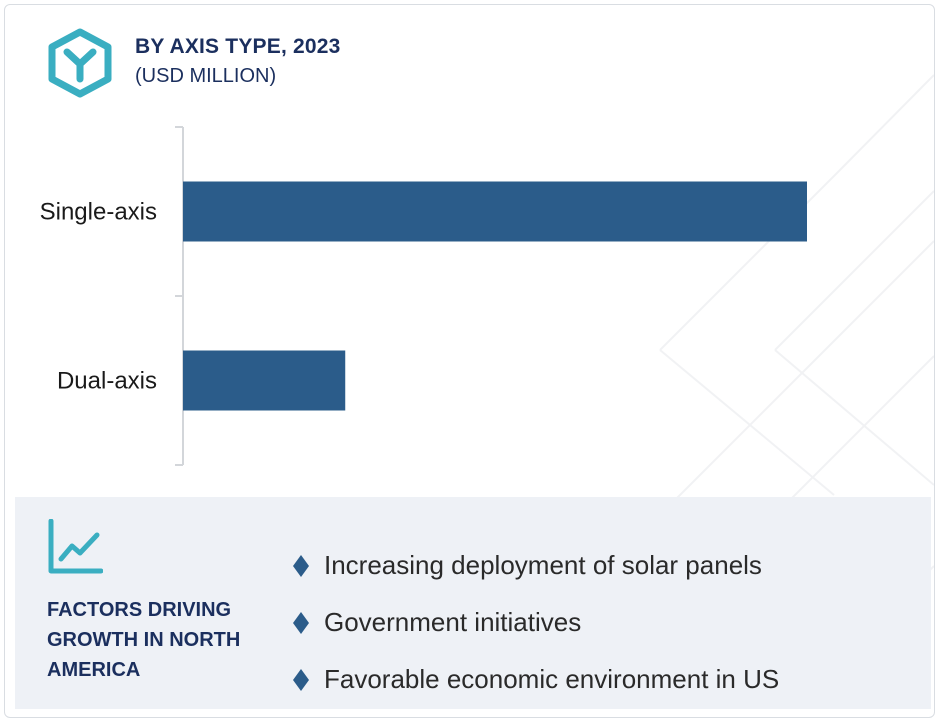 The width and height of the screenshot is (939, 721). Describe the element at coordinates (238, 46) in the screenshot. I see `chart-title: BY AXIS TYPE, 2023` at that location.